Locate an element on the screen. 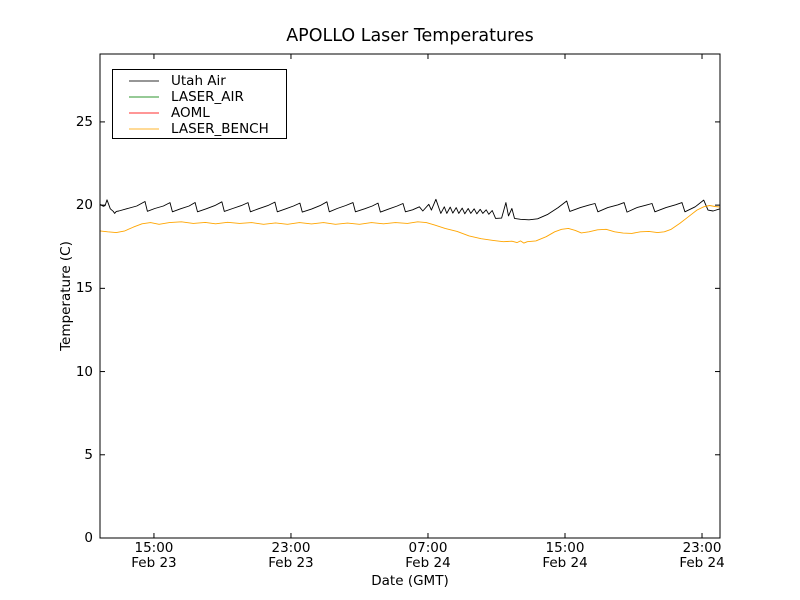 The width and height of the screenshot is (800, 600). legend-line-sample-laser-bench is located at coordinates (144, 129).